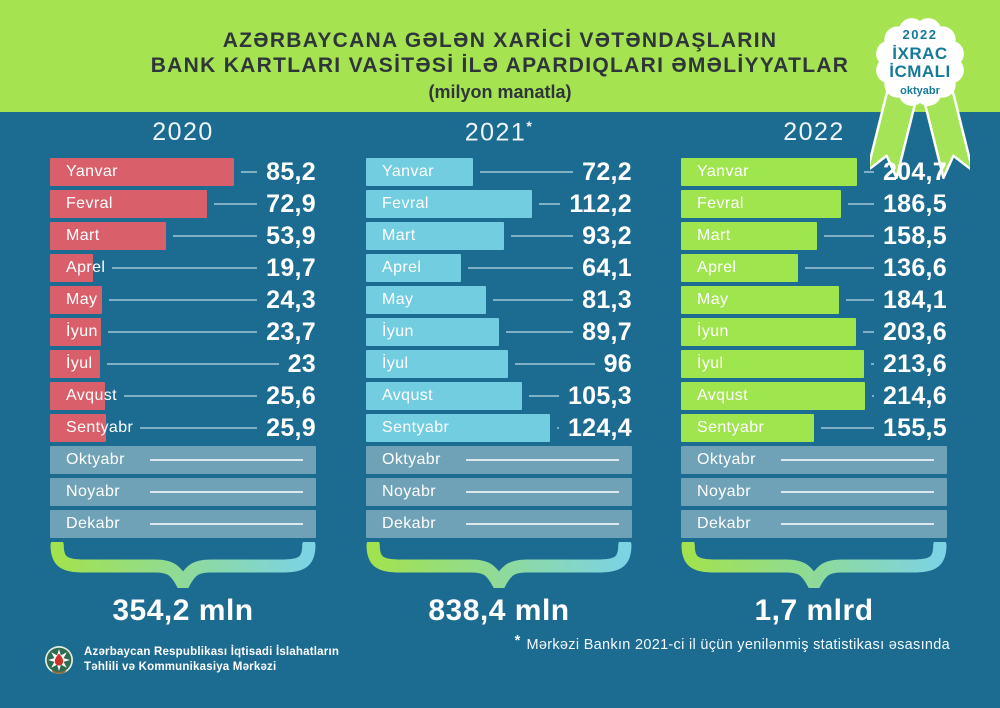 Image resolution: width=1000 pixels, height=708 pixels. What do you see at coordinates (183, 204) in the screenshot?
I see `chart-row: Fevral 72,9` at bounding box center [183, 204].